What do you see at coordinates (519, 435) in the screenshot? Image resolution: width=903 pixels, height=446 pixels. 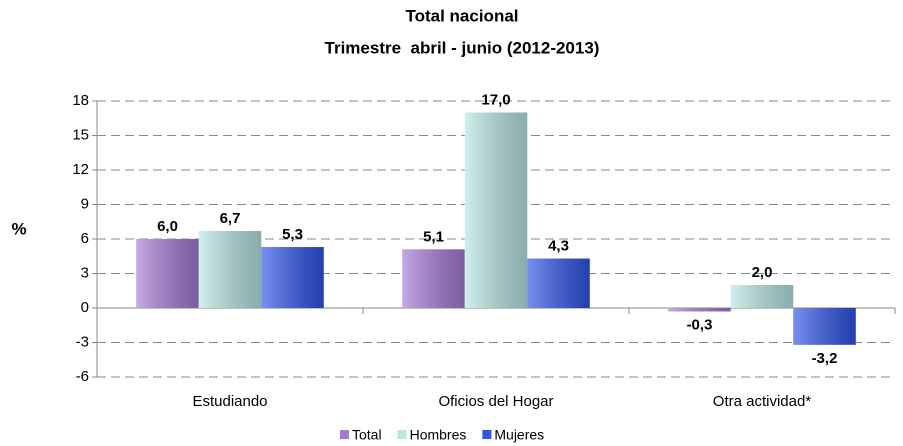 I see `legend-label: Mujeres` at bounding box center [519, 435].